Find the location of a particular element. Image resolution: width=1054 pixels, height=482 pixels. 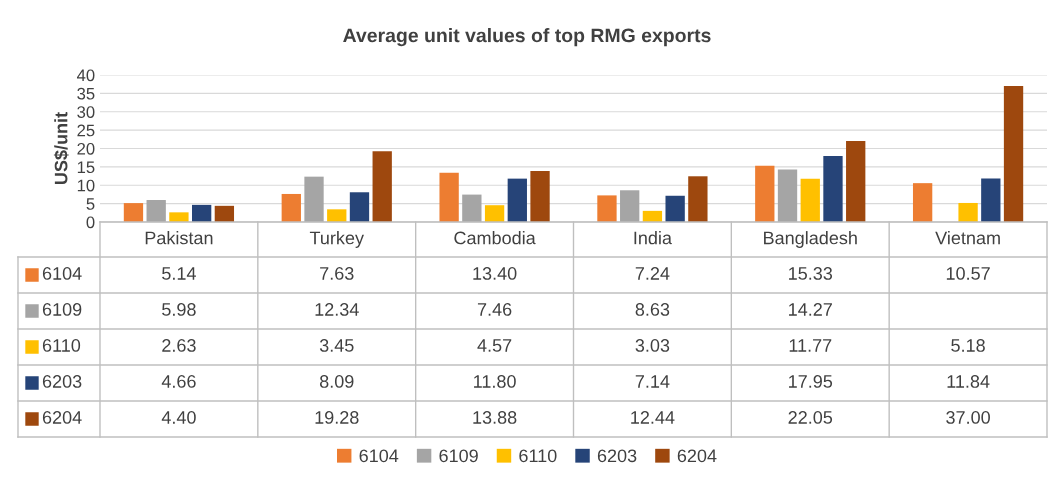

data-label: 7.14 is located at coordinates (652, 381).